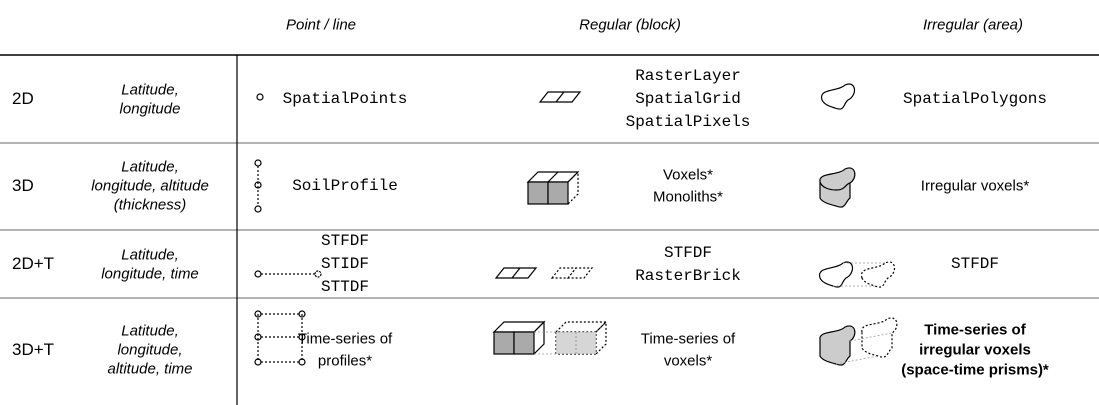 This screenshot has width=1099, height=405. I want to click on column-header: Point / line, so click(321, 25).